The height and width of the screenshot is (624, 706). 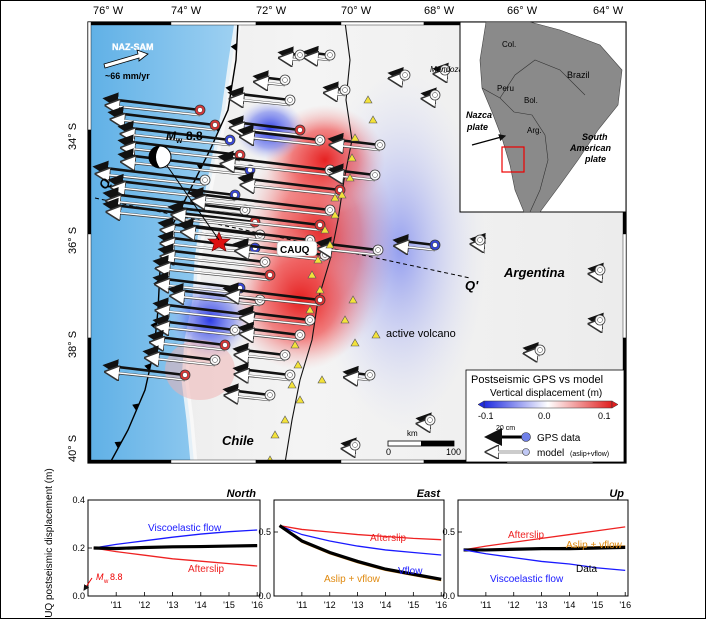 I want to click on station-label: CAUQ, so click(x=295, y=250).